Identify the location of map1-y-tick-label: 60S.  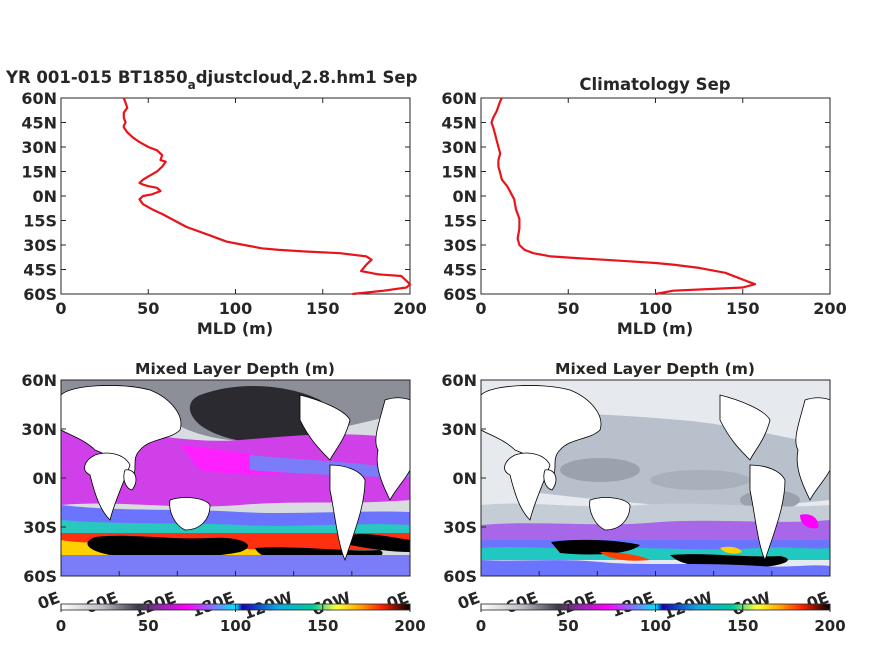
(40, 576).